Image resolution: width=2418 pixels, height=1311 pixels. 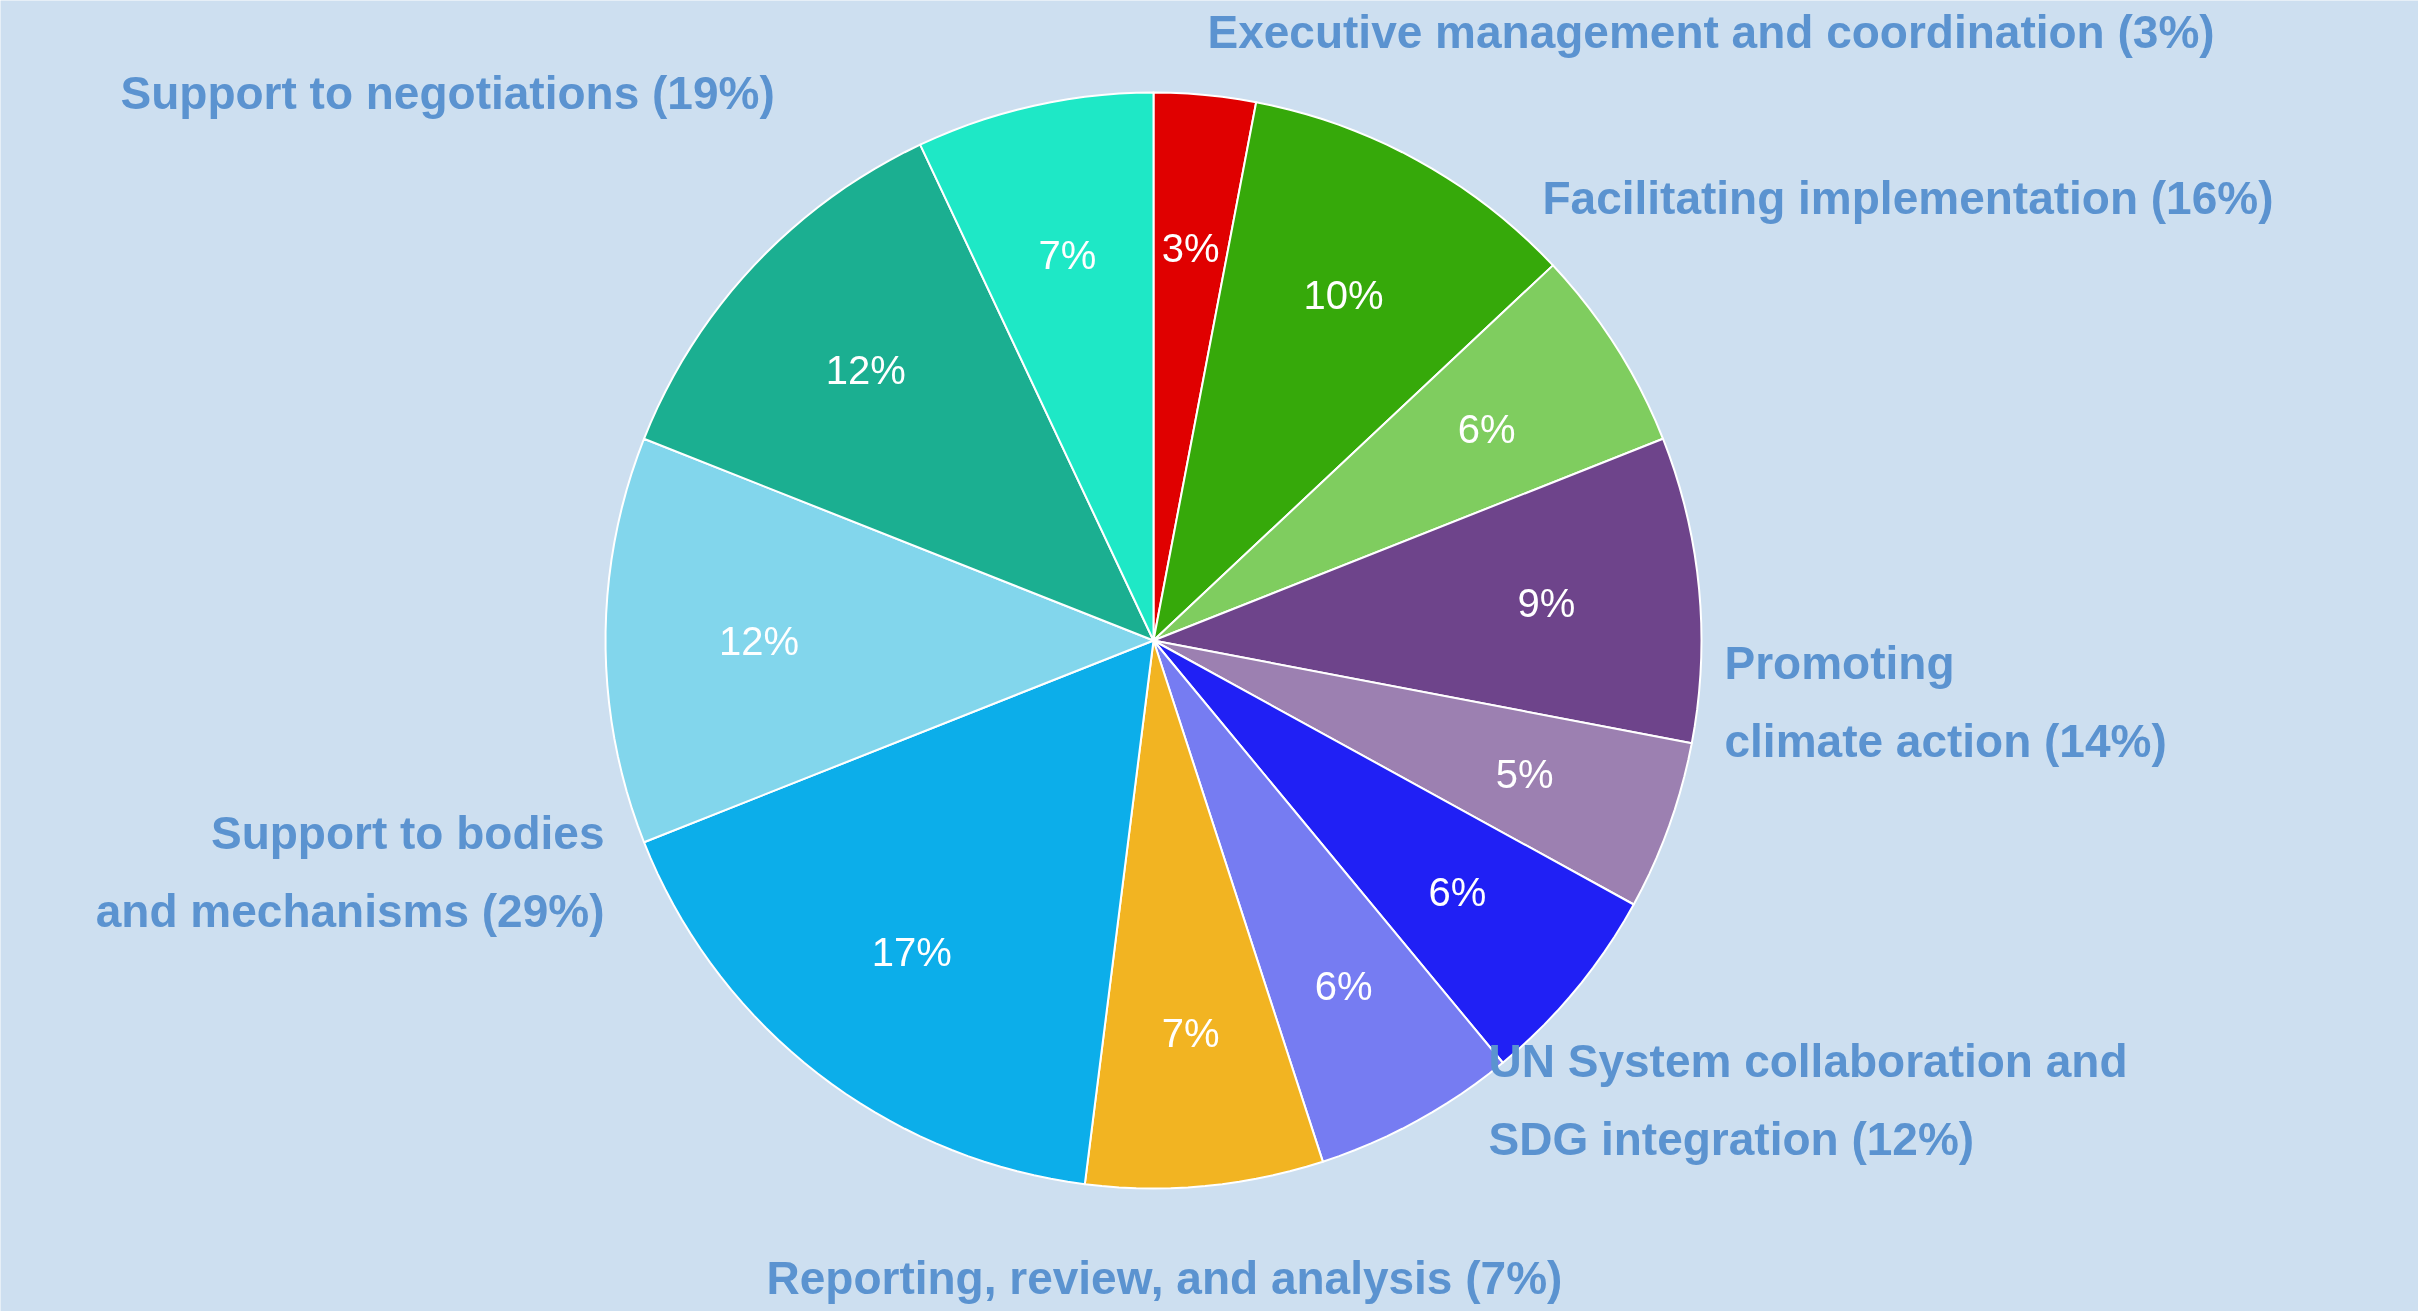 I want to click on text: Reporting, review, and analysis (7%), so click(x=1164, y=1277).